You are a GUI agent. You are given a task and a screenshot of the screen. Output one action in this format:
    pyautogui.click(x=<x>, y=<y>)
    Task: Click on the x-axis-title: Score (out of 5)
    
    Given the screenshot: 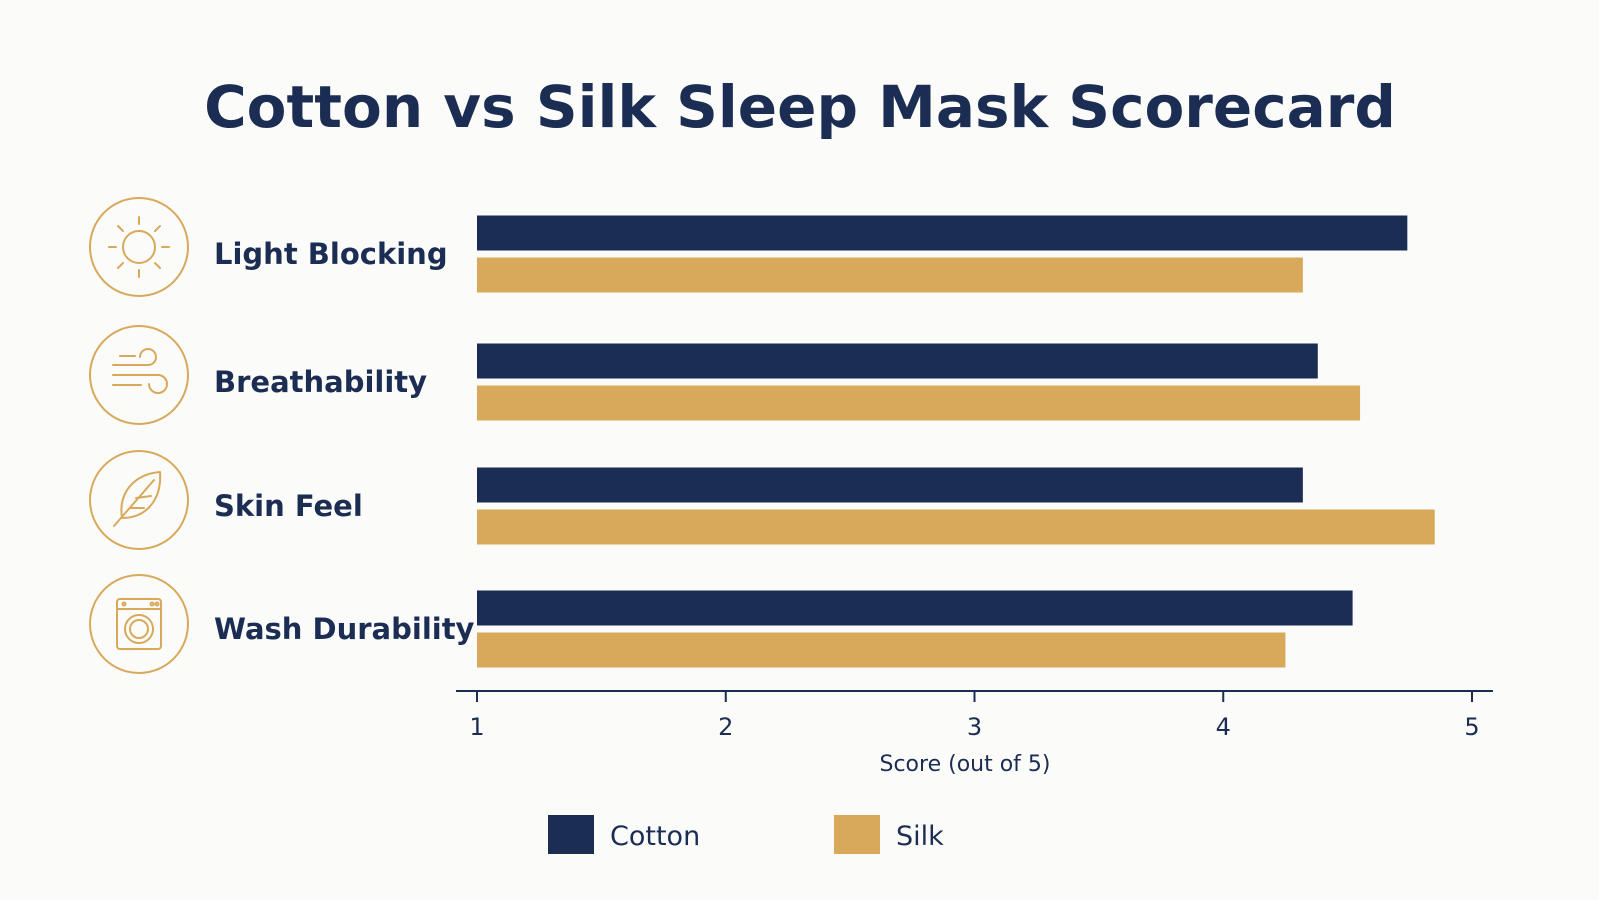 What is the action you would take?
    pyautogui.click(x=965, y=764)
    